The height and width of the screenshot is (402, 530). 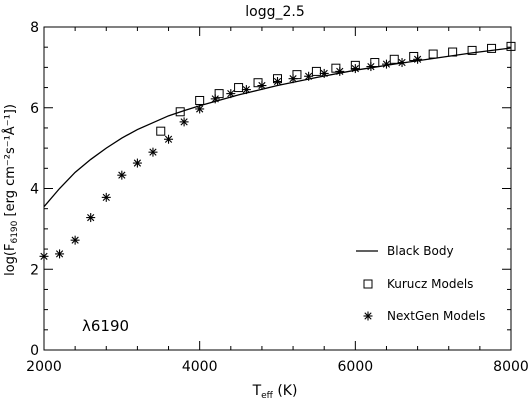 I want to click on x-tick-label: 8000, so click(x=511, y=367).